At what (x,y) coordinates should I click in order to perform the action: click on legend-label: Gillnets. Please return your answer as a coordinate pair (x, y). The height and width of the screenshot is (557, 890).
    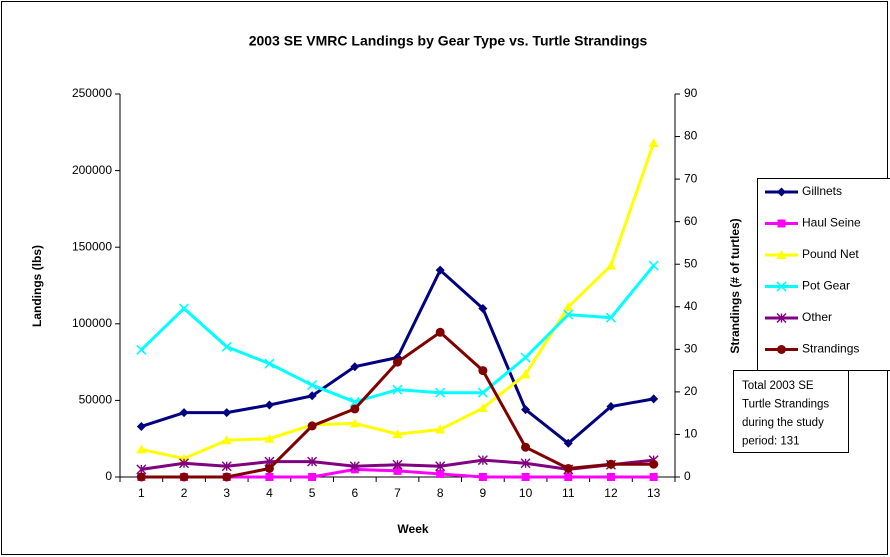
    Looking at the image, I should click on (822, 191).